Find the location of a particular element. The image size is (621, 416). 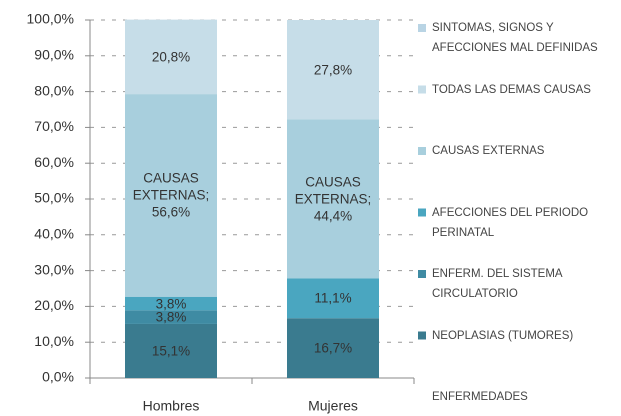

x-tick-label: Mujeres is located at coordinates (333, 406).